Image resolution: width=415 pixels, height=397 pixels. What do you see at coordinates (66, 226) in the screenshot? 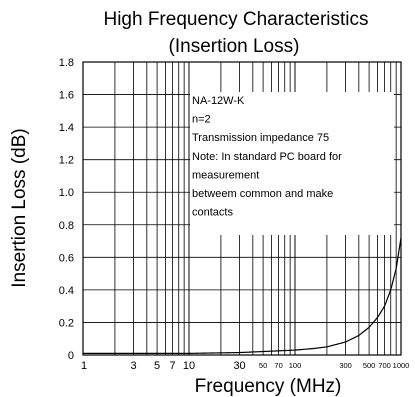
I see `y-tick-label: 0.8` at bounding box center [66, 226].